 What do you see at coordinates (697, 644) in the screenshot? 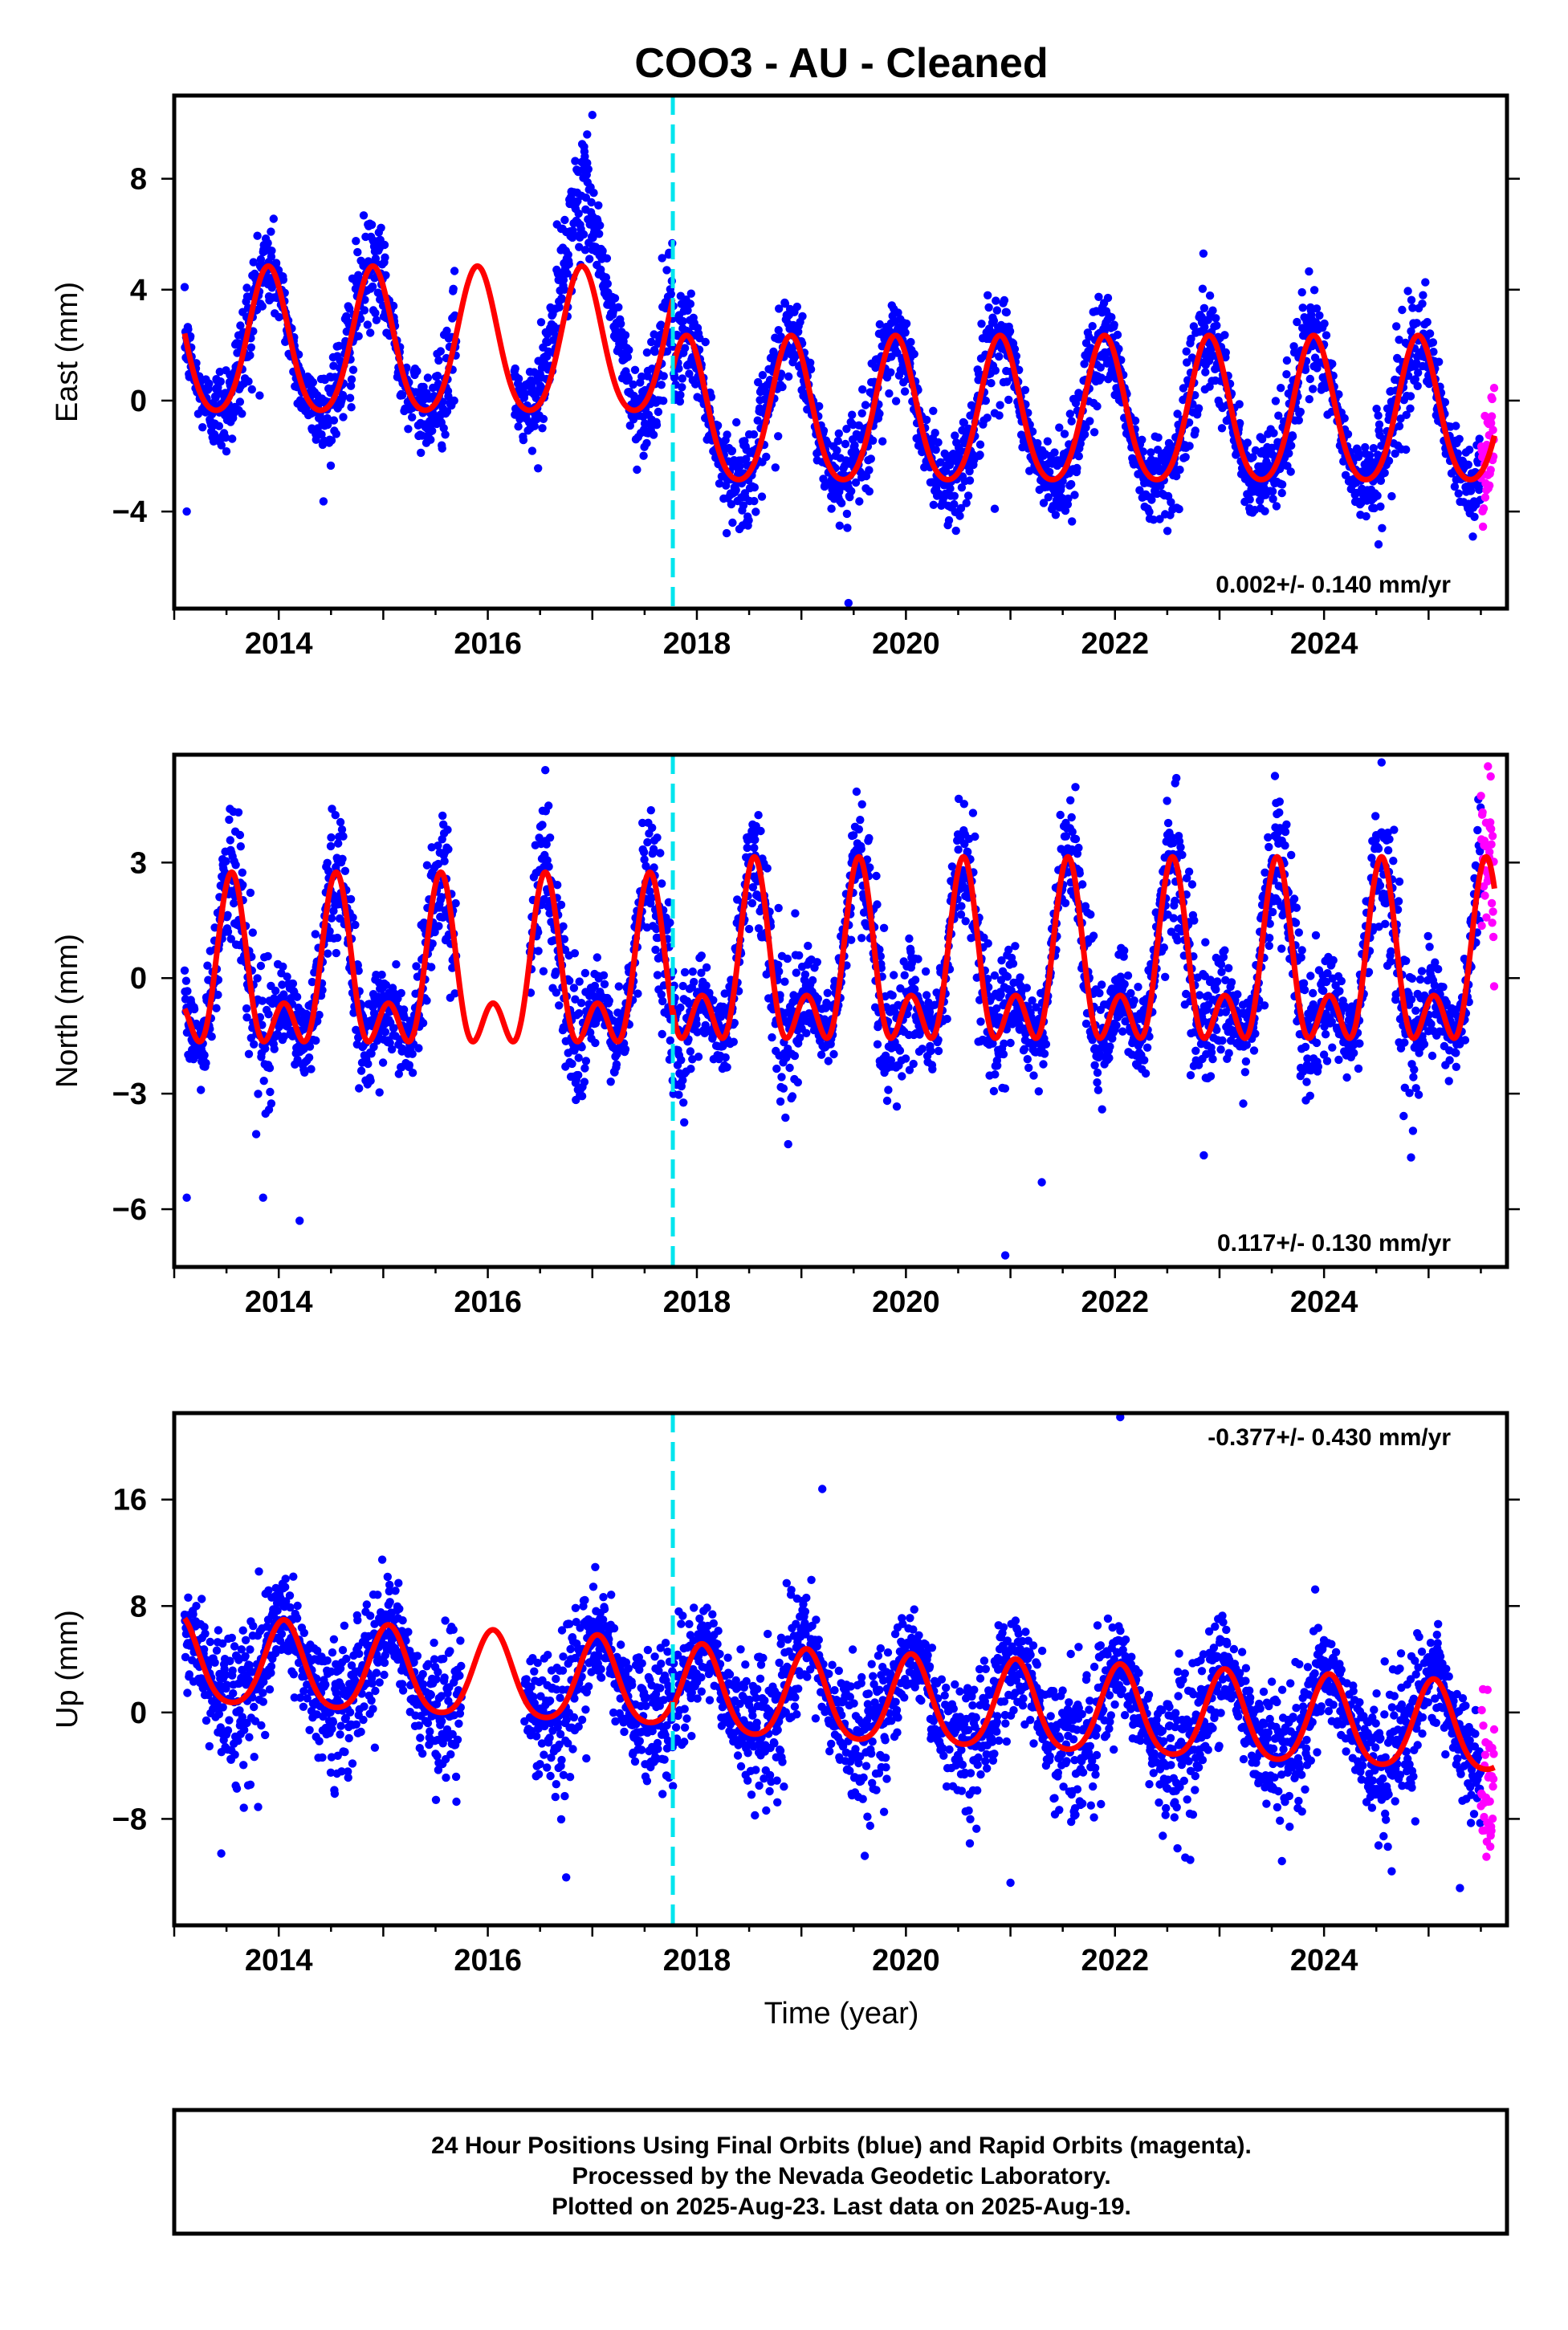
I see `east-x-tick-label: 2018` at bounding box center [697, 644].